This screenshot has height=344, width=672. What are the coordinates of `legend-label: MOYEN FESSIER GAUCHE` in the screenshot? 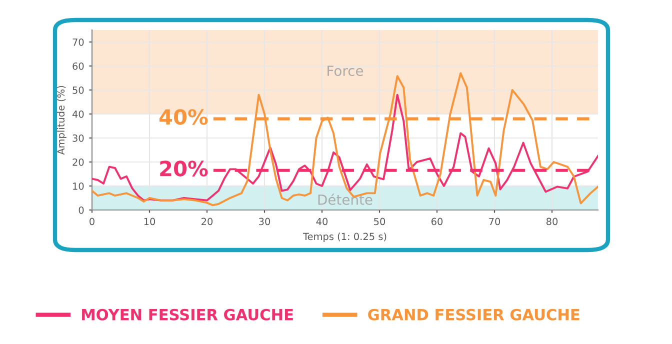 It's located at (187, 314).